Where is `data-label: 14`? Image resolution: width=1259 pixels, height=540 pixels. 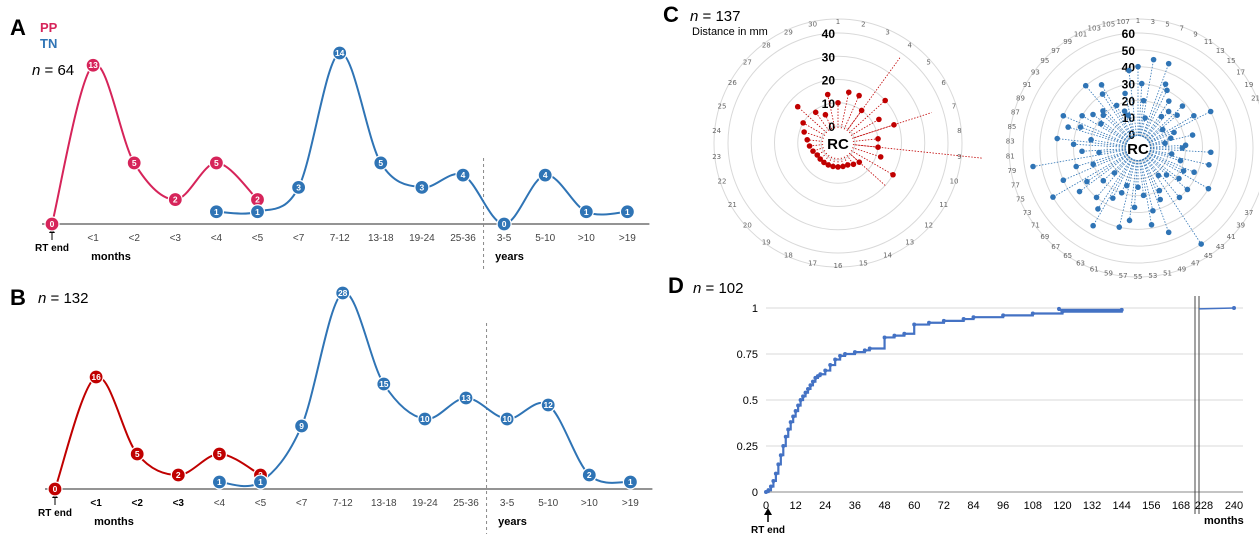 data-label: 14 is located at coordinates (340, 53).